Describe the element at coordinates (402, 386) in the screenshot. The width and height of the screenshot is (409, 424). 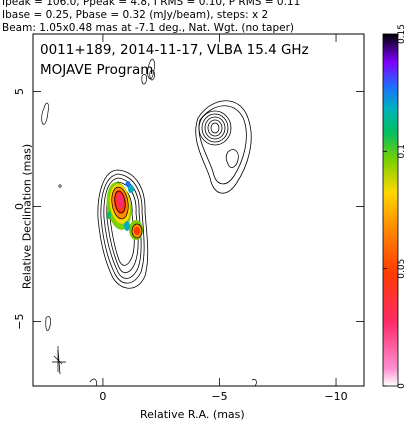
I see `colorbar-tick-label: 0` at that location.